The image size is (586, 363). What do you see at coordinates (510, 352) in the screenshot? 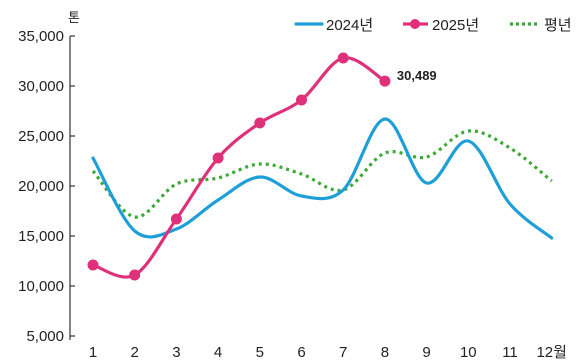
I see `x-tick-label: 11` at bounding box center [510, 352].